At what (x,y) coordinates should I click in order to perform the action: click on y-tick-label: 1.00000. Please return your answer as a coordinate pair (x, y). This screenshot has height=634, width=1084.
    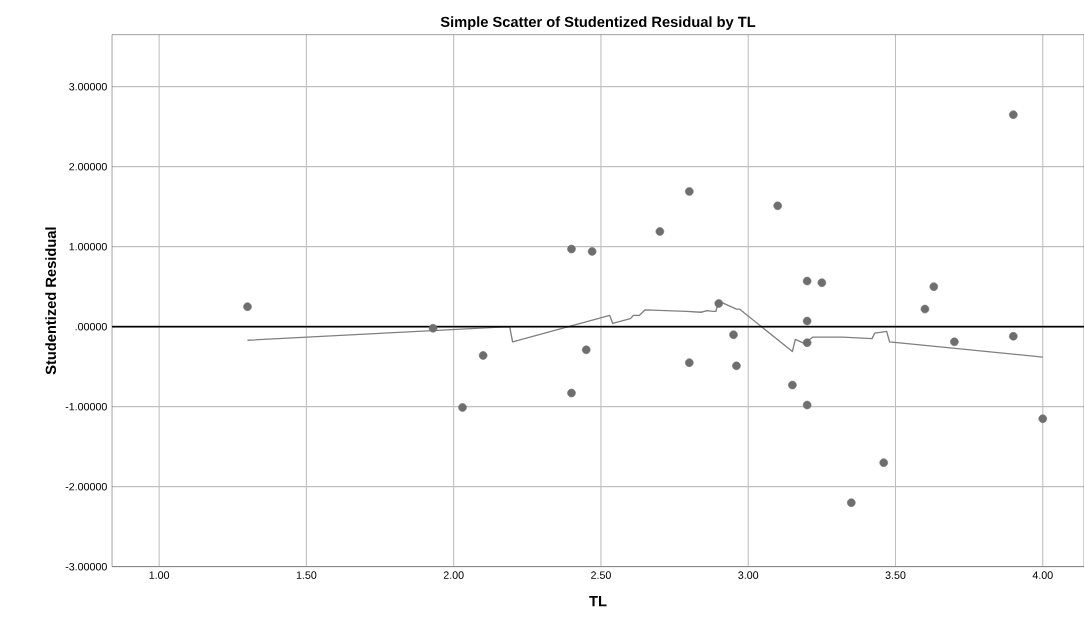
    Looking at the image, I should click on (88, 246).